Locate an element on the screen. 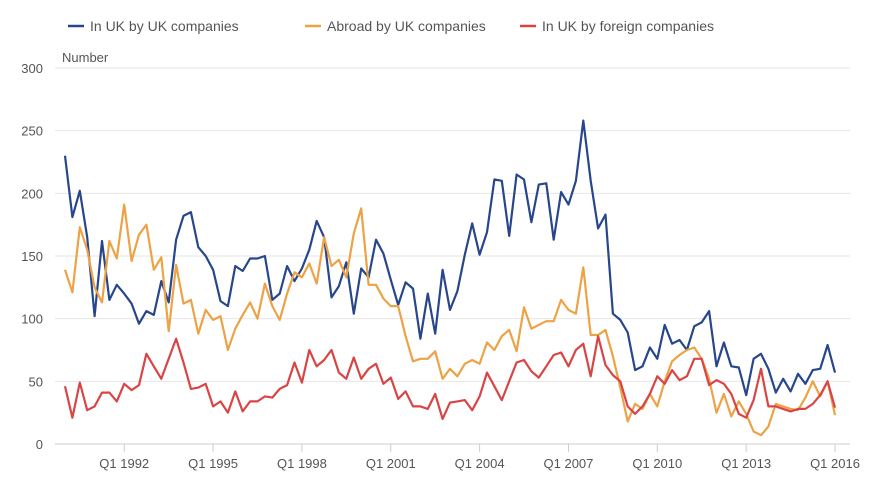 Image resolution: width=892 pixels, height=494 pixels. legend-label: Abroad by UK companies is located at coordinates (406, 26).